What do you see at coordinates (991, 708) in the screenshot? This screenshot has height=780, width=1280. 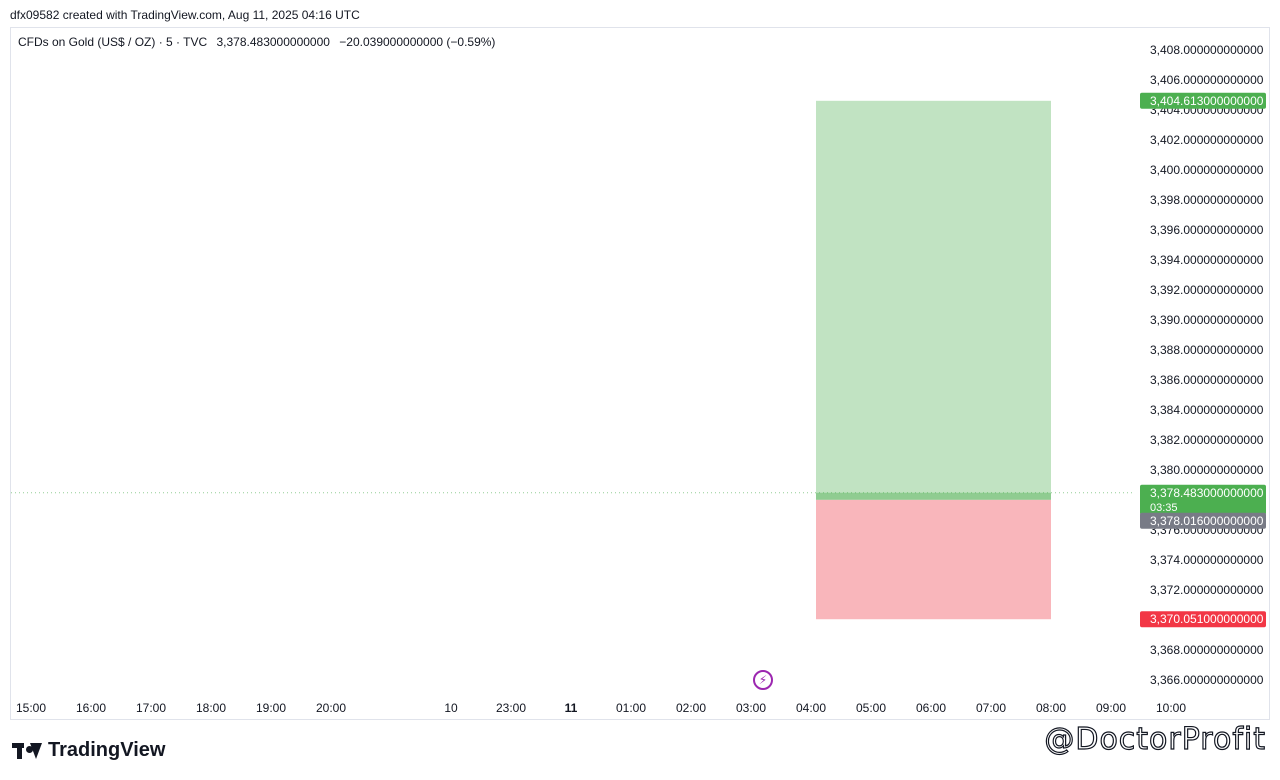 I see `x-tick-label: 07:00` at bounding box center [991, 708].